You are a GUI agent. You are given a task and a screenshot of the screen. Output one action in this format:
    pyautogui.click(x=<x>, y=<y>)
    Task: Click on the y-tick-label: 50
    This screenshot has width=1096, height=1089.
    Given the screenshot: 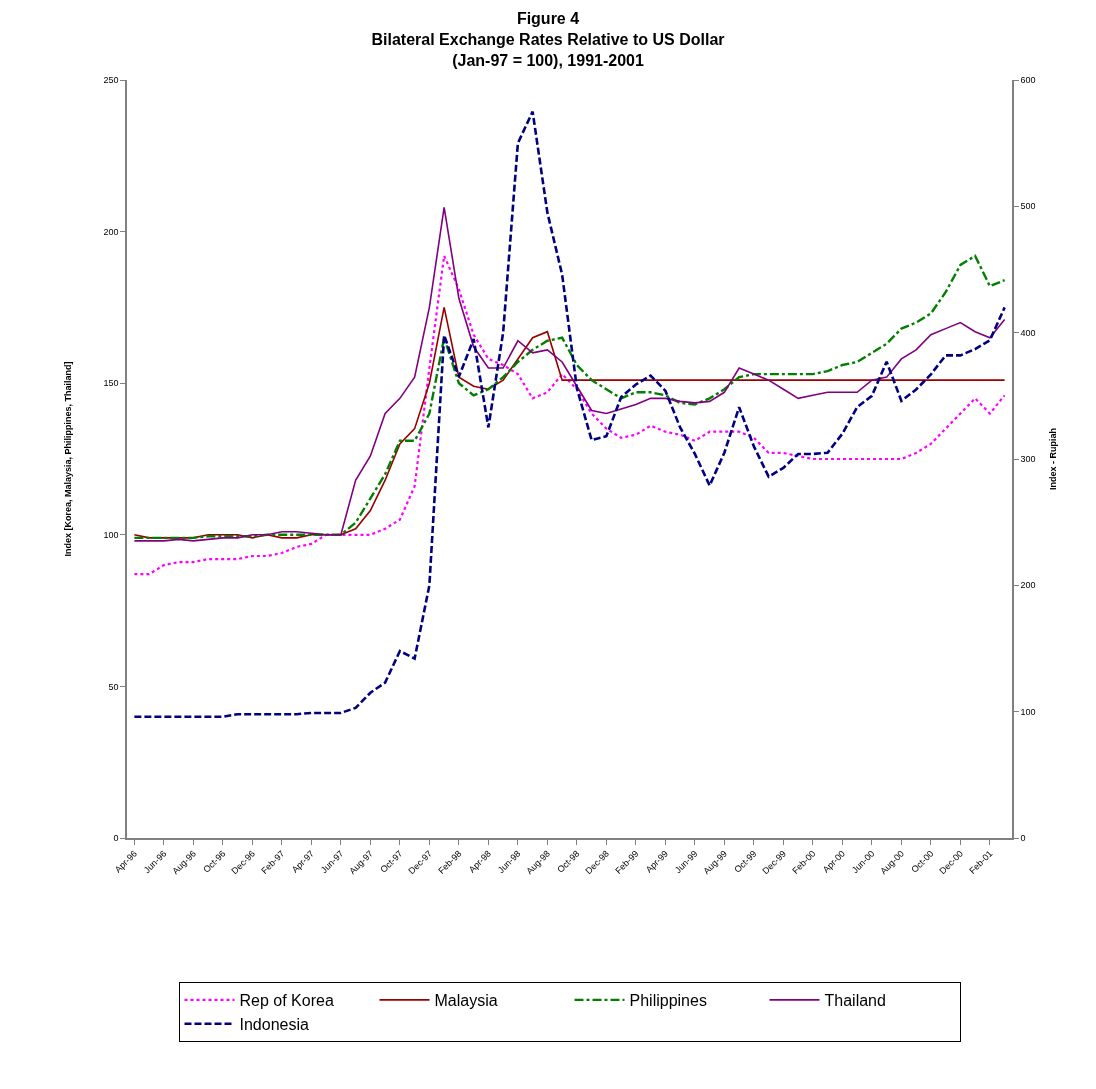 What is the action you would take?
    pyautogui.click(x=113, y=686)
    